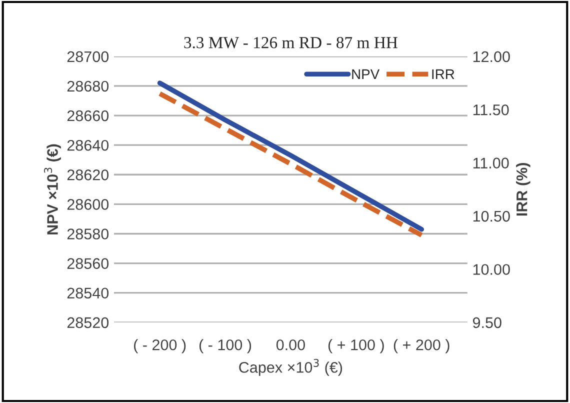  What do you see at coordinates (88, 175) in the screenshot?
I see `y-tick-label: 28620` at bounding box center [88, 175].